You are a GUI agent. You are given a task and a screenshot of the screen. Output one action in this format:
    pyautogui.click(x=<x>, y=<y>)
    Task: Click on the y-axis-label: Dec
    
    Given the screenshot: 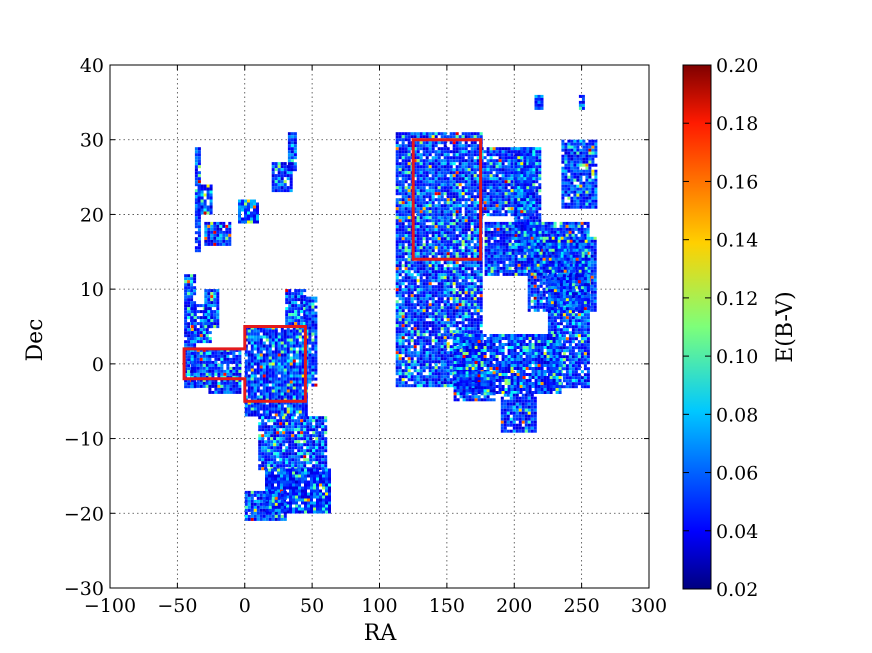 What is the action you would take?
    pyautogui.click(x=35, y=340)
    